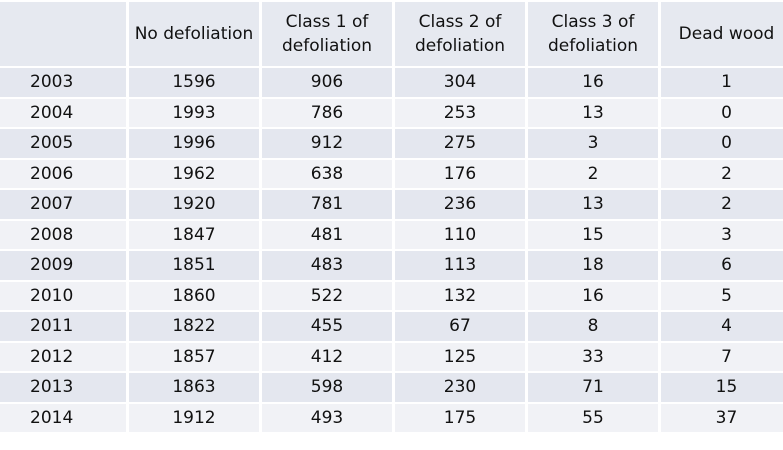 This screenshot has height=450, width=783. I want to click on year-cell: 2009, so click(63, 265).